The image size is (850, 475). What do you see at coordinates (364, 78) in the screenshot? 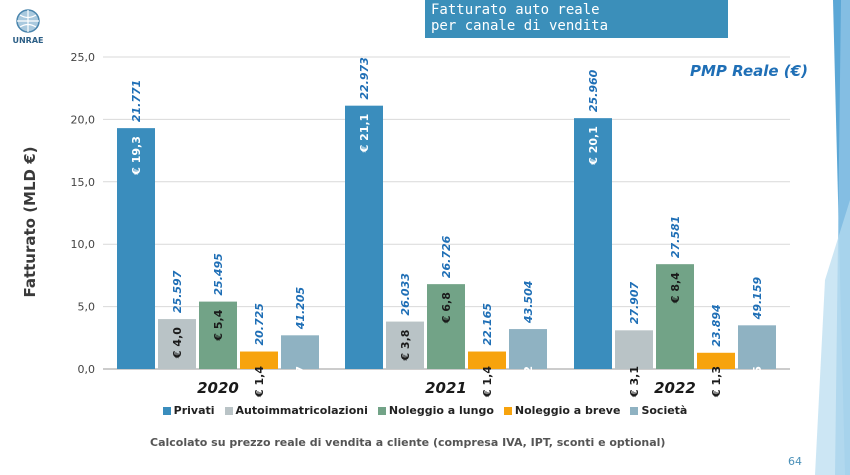
I see `pmp-value-label: 22.973` at bounding box center [364, 78].